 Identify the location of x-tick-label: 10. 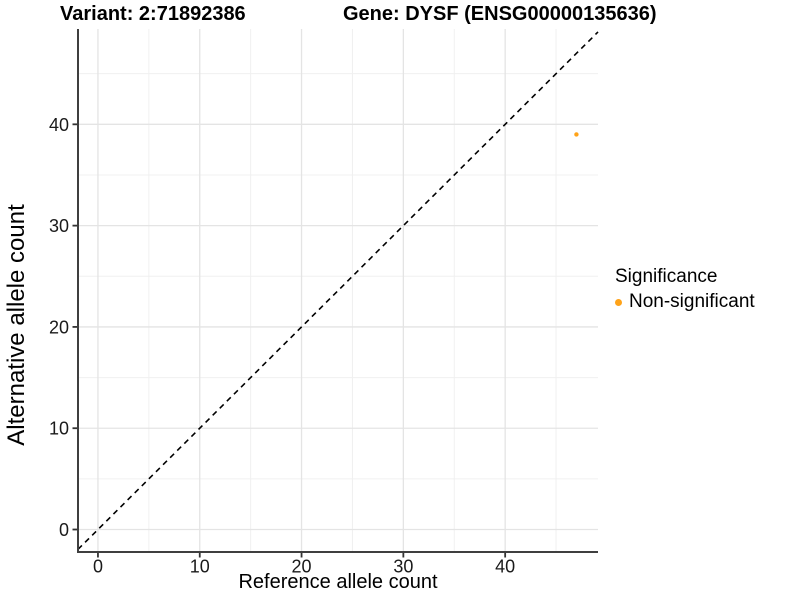
(200, 567).